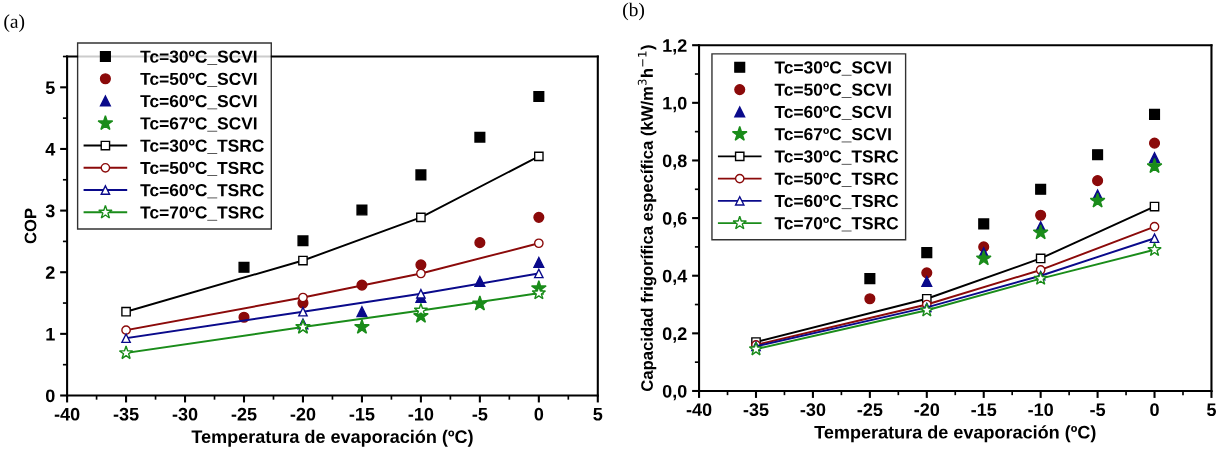 Image resolution: width=1220 pixels, height=452 pixels. Describe the element at coordinates (30, 226) in the screenshot. I see `y-axis-title: COP` at that location.